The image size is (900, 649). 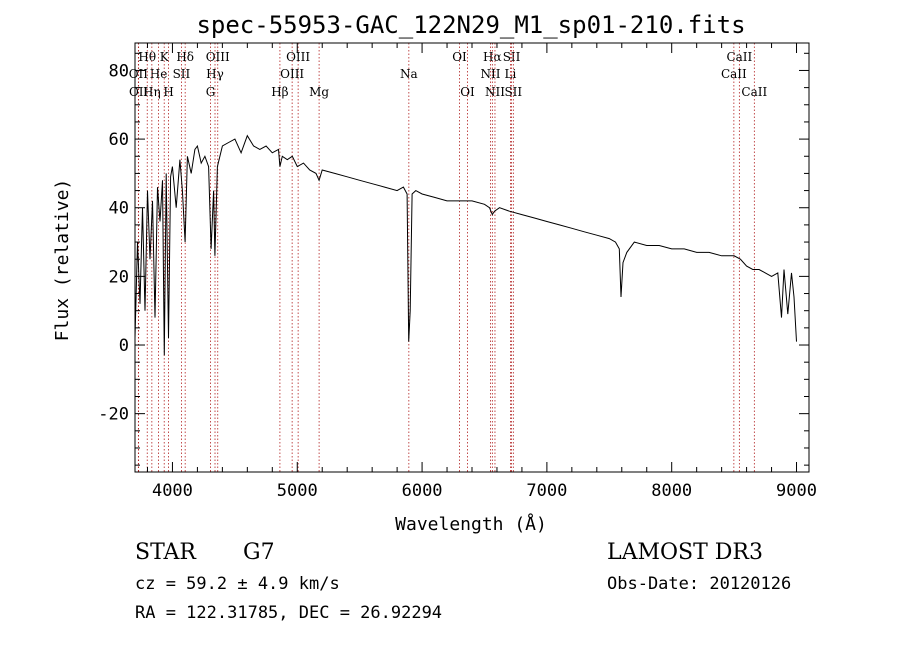 I want to click on line-label: H, so click(x=168, y=92).